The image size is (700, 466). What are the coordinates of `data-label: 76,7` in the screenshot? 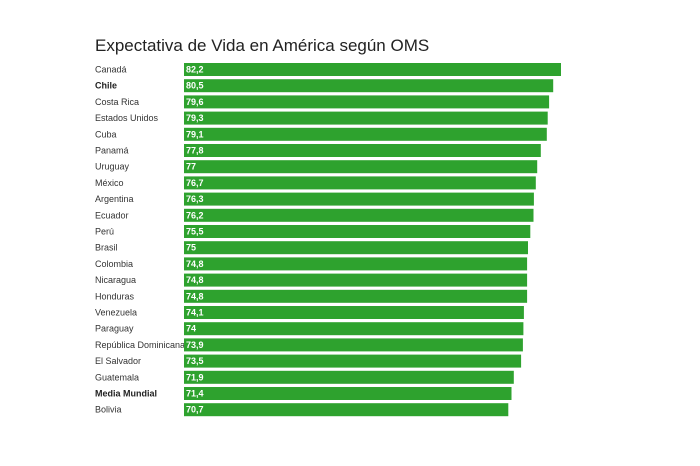 It's located at (195, 183).